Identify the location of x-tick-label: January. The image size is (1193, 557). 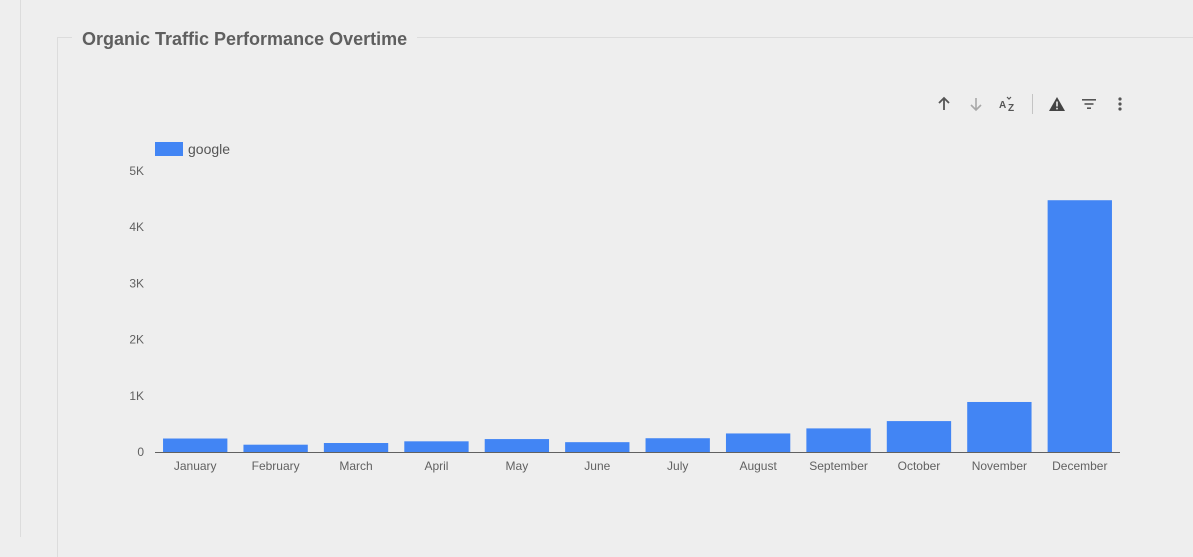
(195, 466).